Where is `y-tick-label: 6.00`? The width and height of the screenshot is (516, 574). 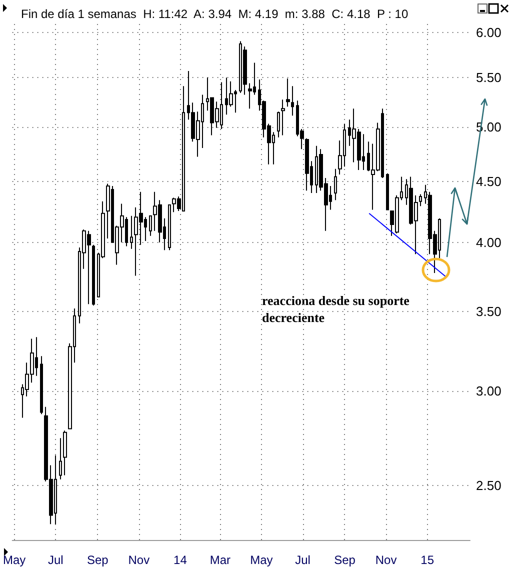
y-tick-label: 6.00 is located at coordinates (489, 32).